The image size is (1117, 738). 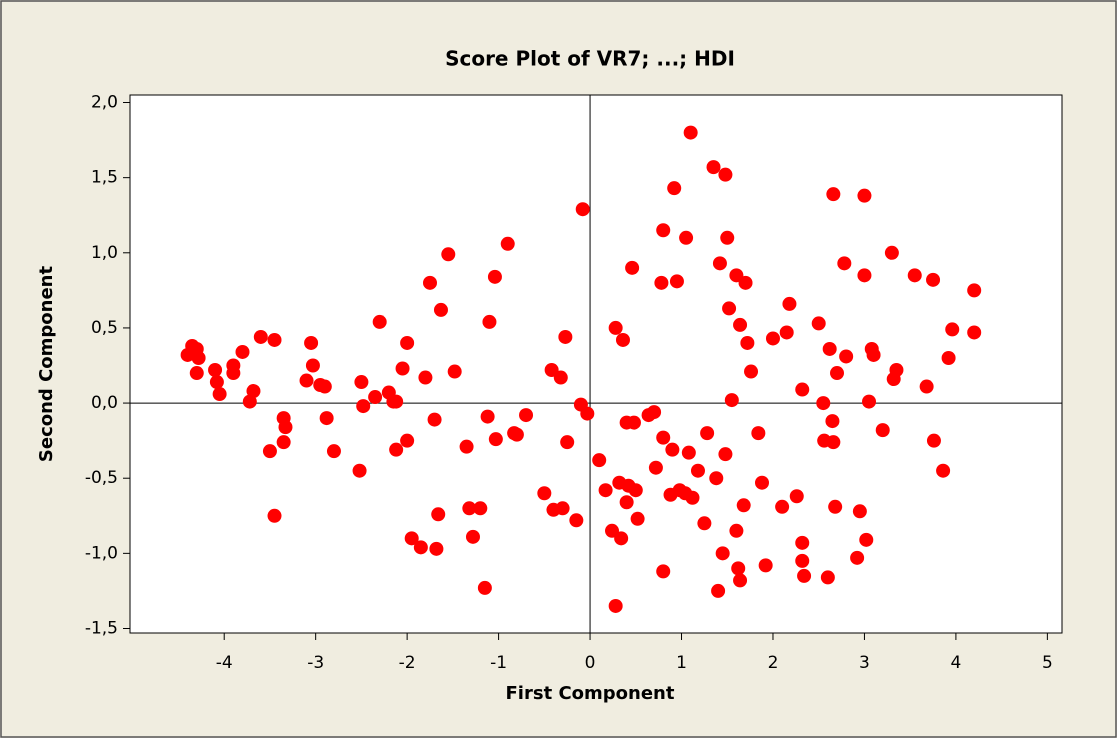 I want to click on x-tick-label: 5, so click(x=1047, y=663).